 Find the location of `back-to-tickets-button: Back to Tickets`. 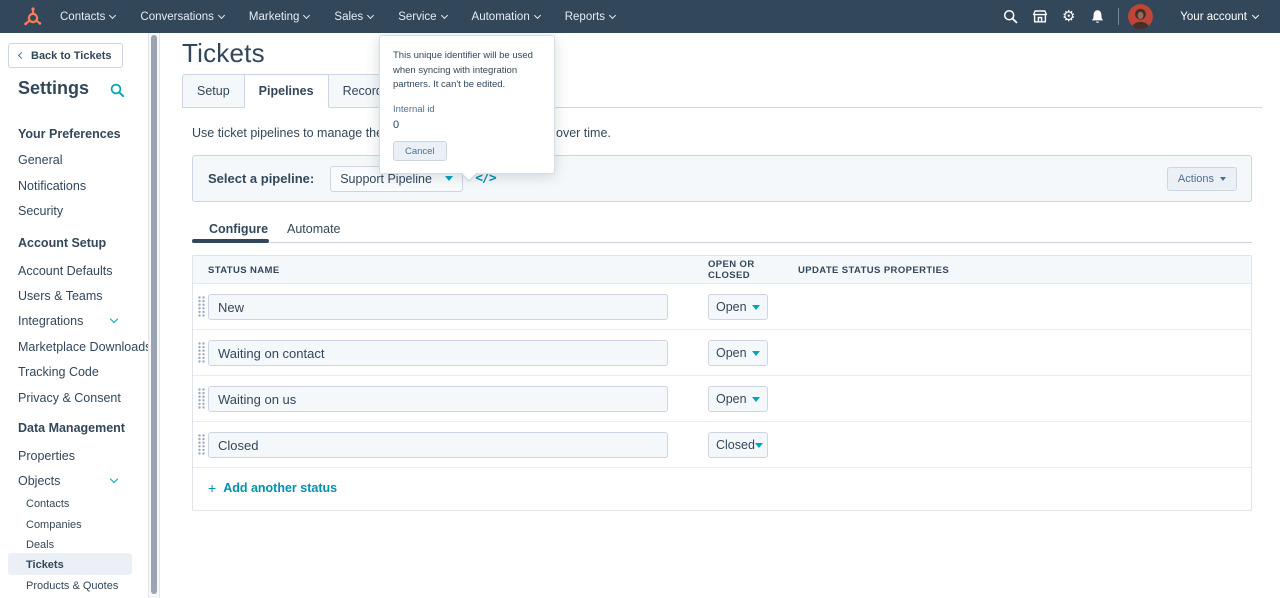

back-to-tickets-button: Back to Tickets is located at coordinates (65, 55).